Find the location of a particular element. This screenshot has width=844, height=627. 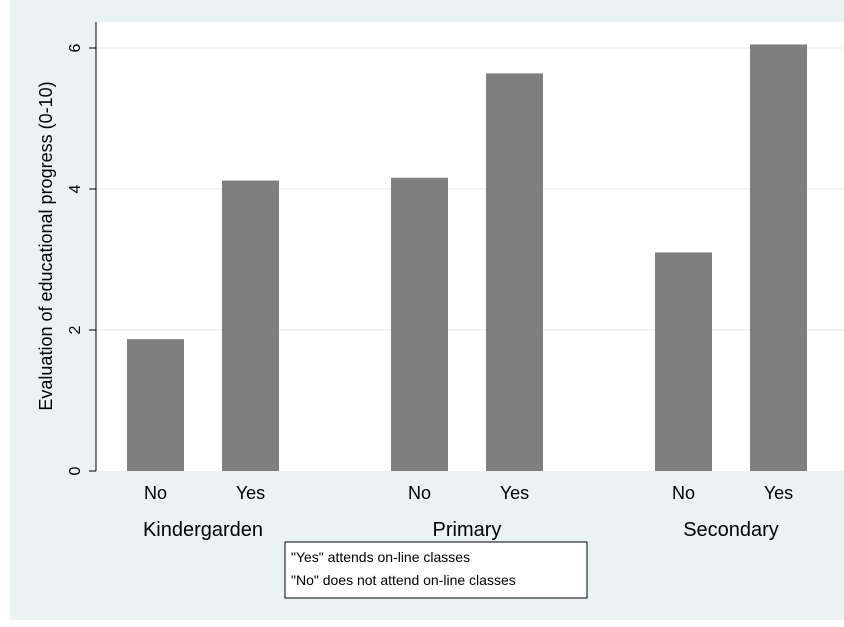

legend-line-no: "No" does not attend on-line classes is located at coordinates (403, 580).